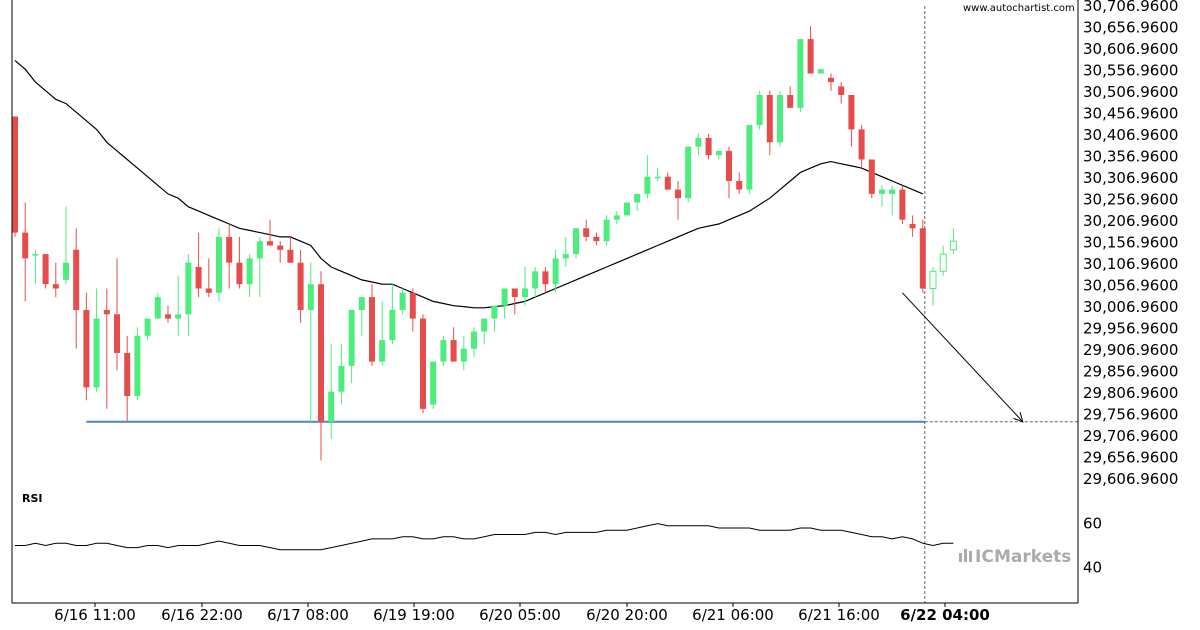 This screenshot has height=630, width=1200. I want to click on y-tick-label: 29,806.9600, so click(1130, 393).